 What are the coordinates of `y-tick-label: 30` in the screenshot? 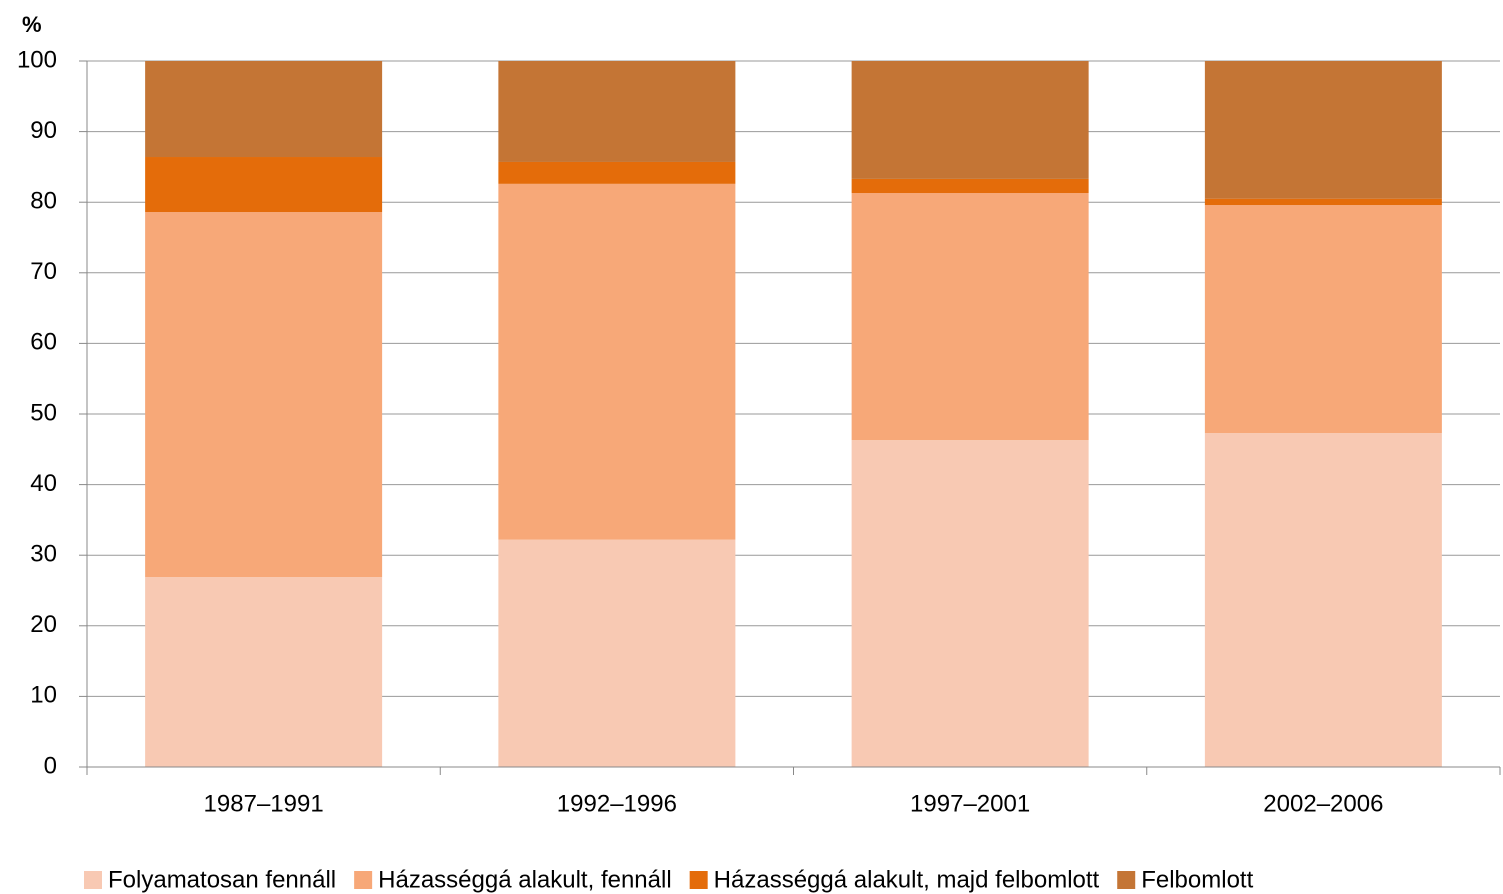 It's located at (43, 554).